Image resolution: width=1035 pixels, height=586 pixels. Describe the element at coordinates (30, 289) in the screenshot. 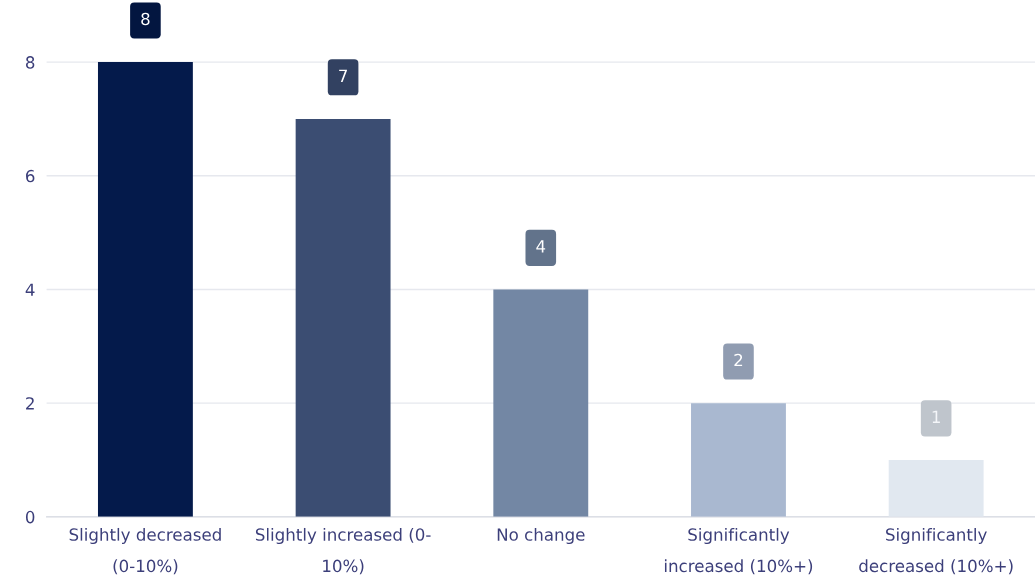

I see `y-tick-label: 4` at that location.